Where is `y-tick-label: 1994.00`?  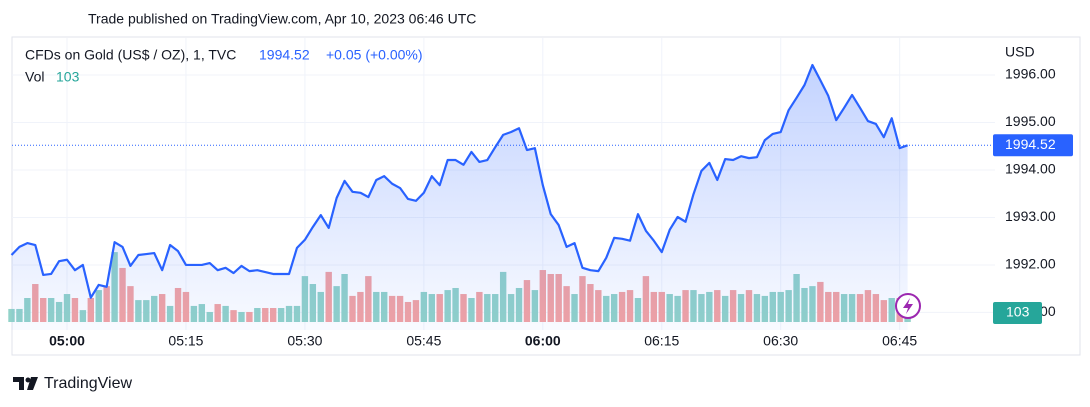 y-tick-label: 1994.00 is located at coordinates (1030, 169).